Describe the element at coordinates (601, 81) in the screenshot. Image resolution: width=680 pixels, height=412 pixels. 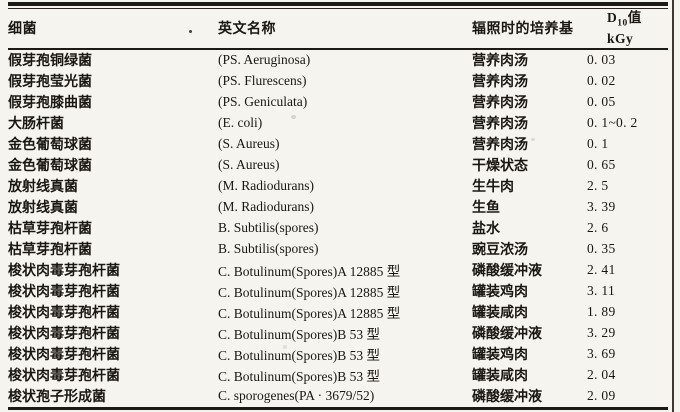
I see `d10-value-cell: 0. 02` at that location.